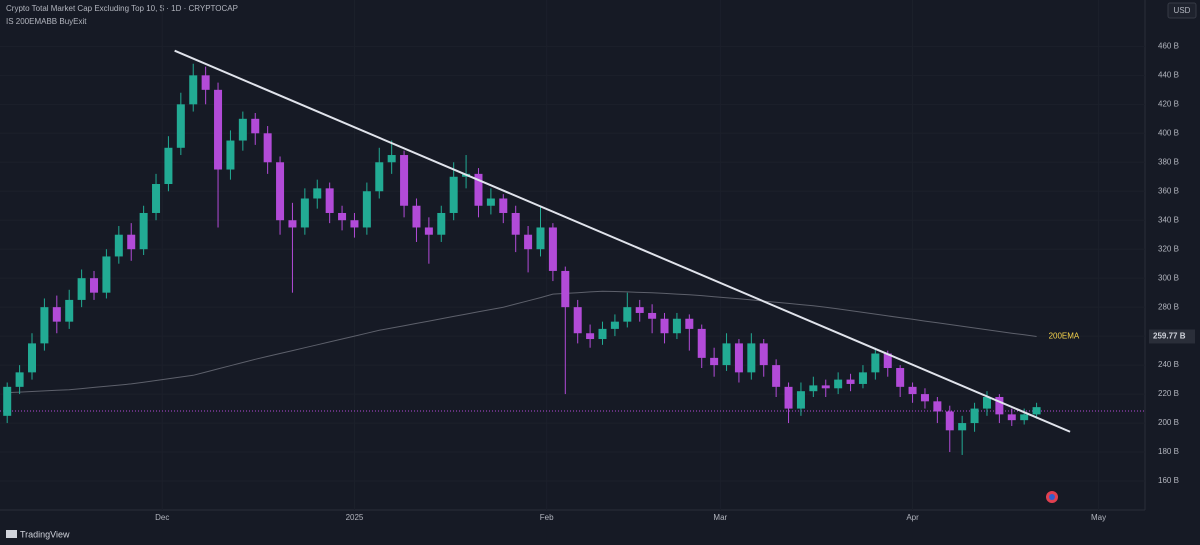 Image resolution: width=1200 pixels, height=545 pixels. Describe the element at coordinates (1168, 422) in the screenshot. I see `y-tick-label: 200 B` at that location.